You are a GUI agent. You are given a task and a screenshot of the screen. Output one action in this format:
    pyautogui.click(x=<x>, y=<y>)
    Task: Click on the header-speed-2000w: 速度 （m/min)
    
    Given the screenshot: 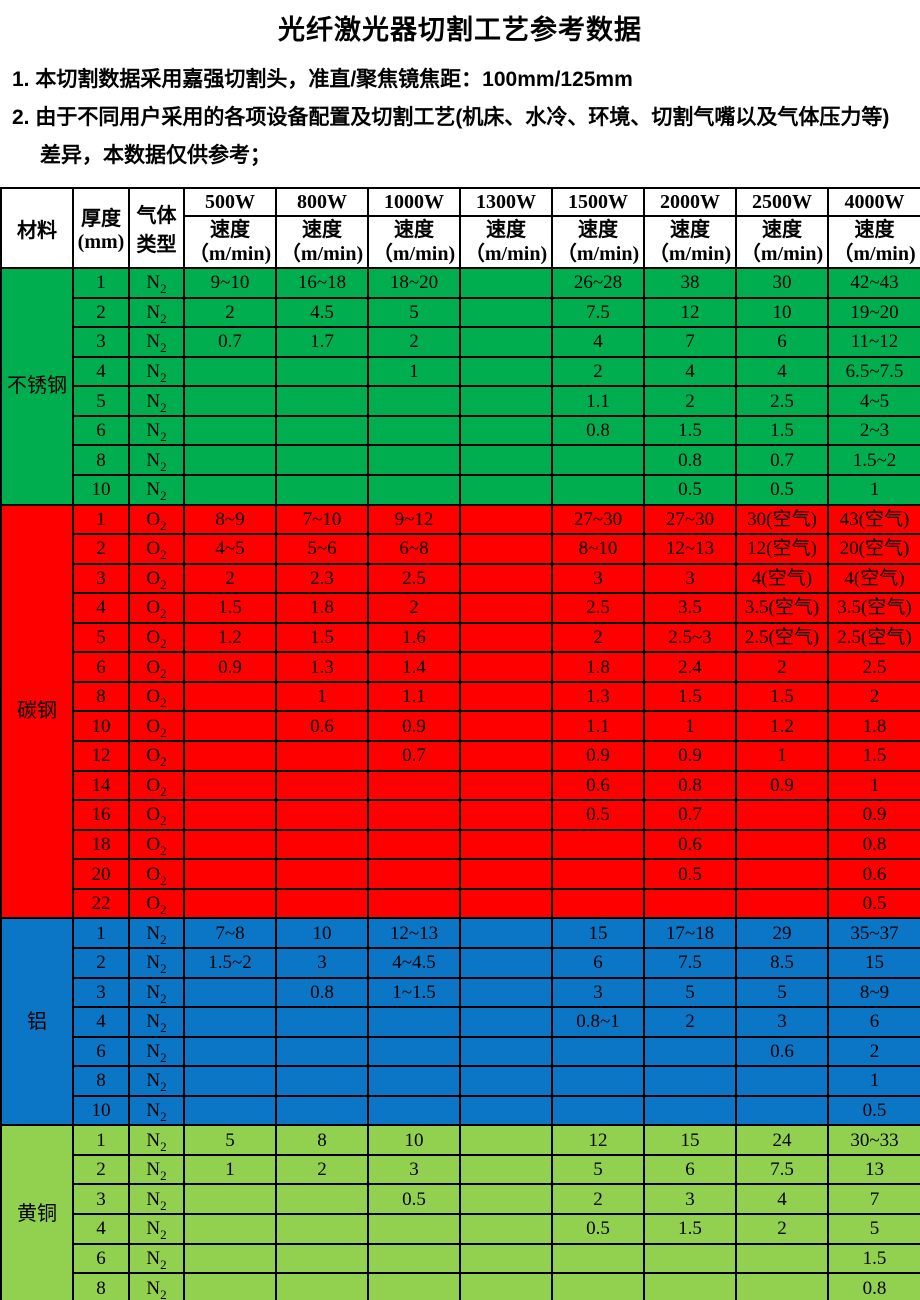 What is the action you would take?
    pyautogui.click(x=690, y=242)
    